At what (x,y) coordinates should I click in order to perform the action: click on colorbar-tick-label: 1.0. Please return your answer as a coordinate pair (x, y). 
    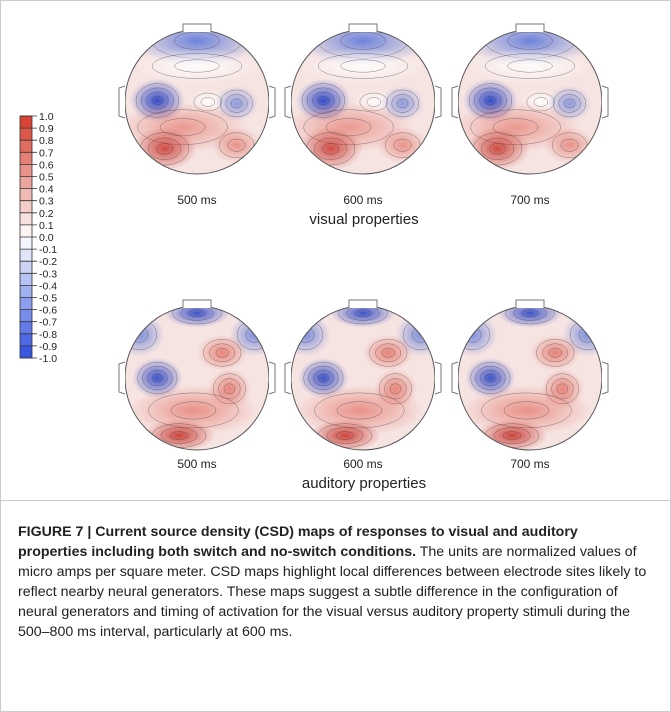
    Looking at the image, I should click on (46, 117).